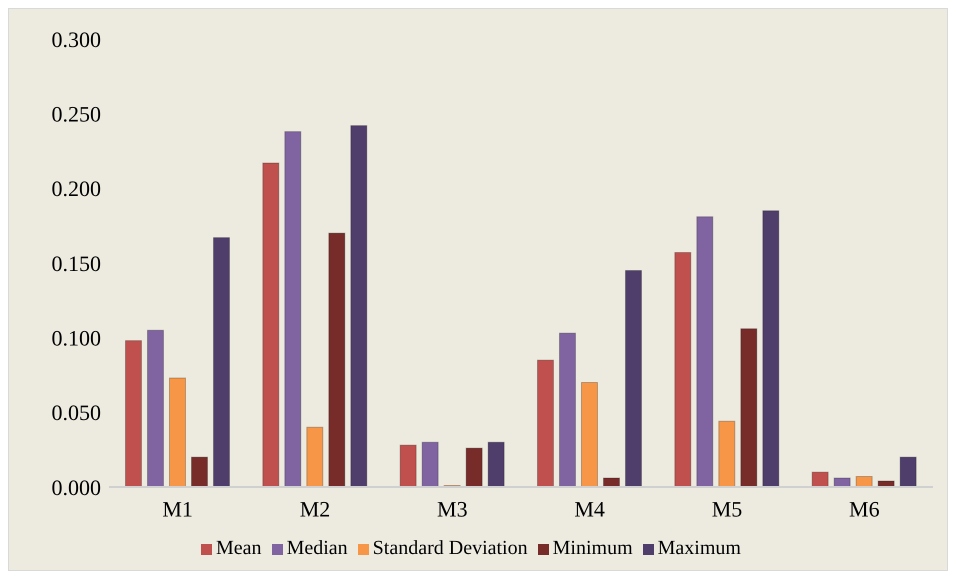  I want to click on legend-label: Mean, so click(239, 548).